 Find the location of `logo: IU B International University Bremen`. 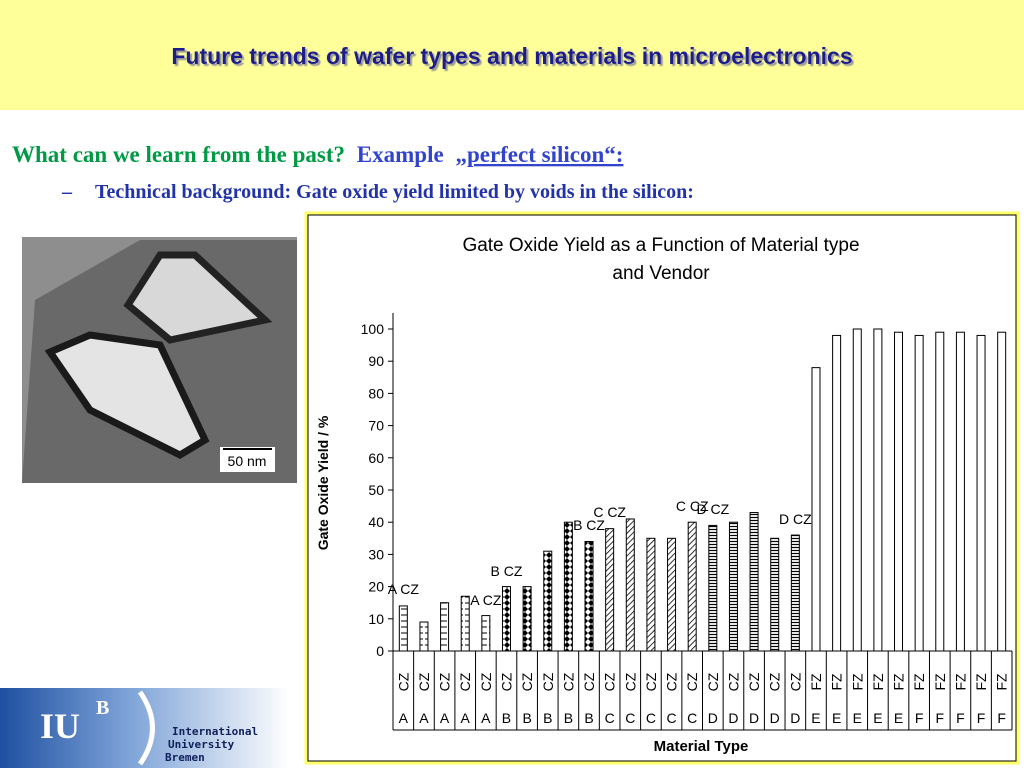

logo: IU B International University Bremen is located at coordinates (145, 728).